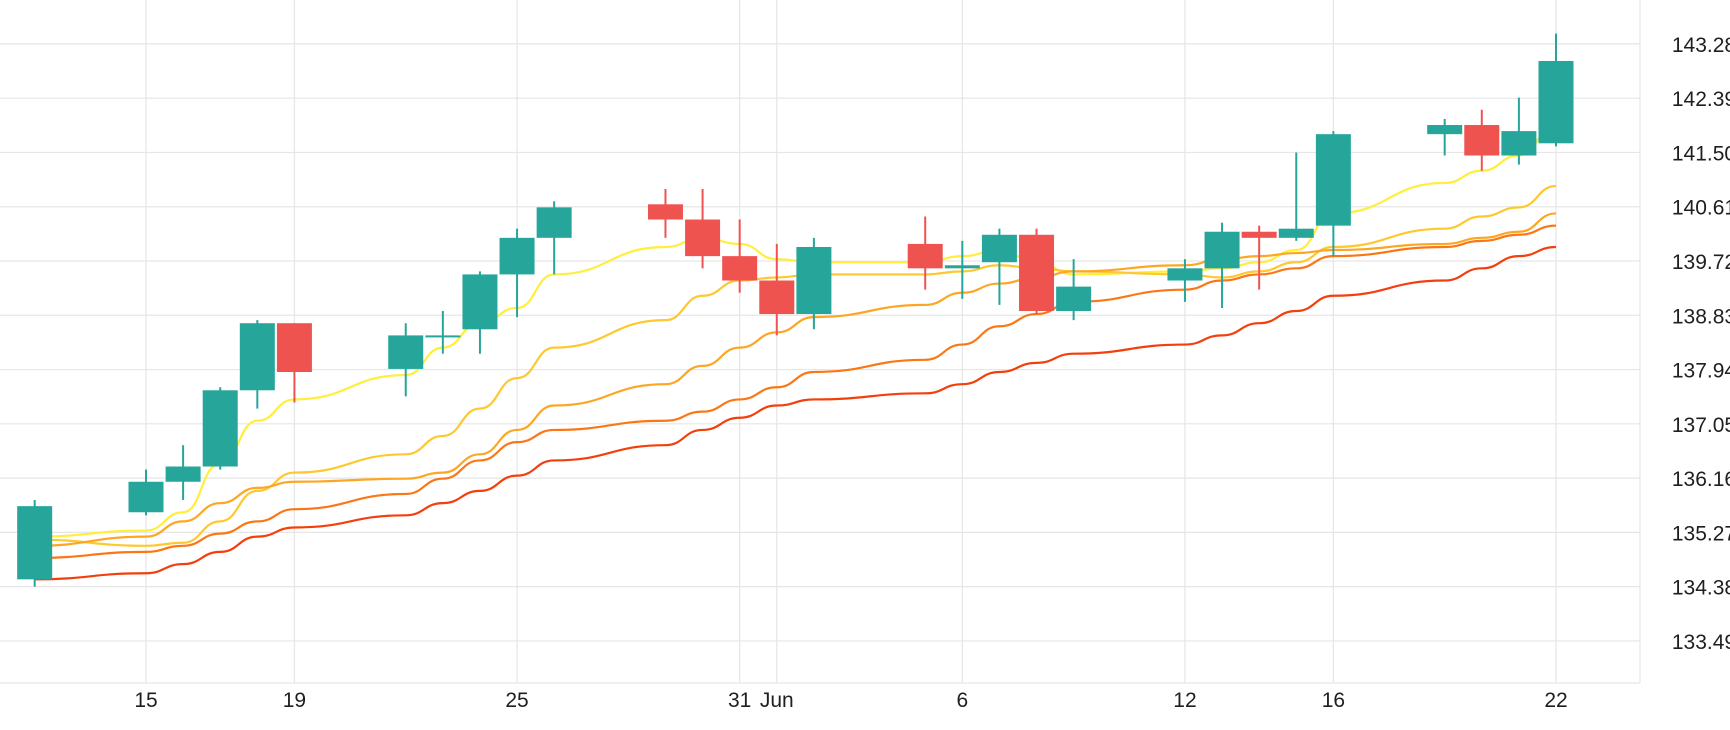  Describe the element at coordinates (1701, 99) in the screenshot. I see `y-tick-label: 142.39` at that location.